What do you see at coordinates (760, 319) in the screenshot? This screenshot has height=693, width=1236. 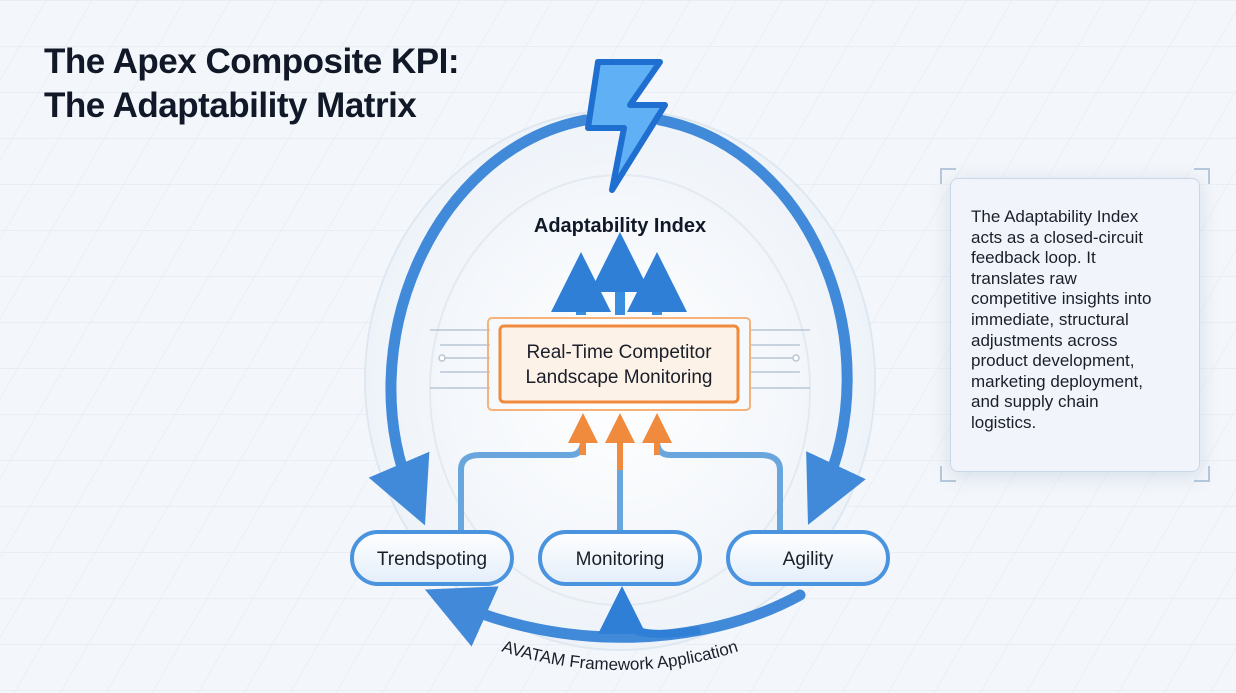 I see `right-loop-arrow` at bounding box center [760, 319].